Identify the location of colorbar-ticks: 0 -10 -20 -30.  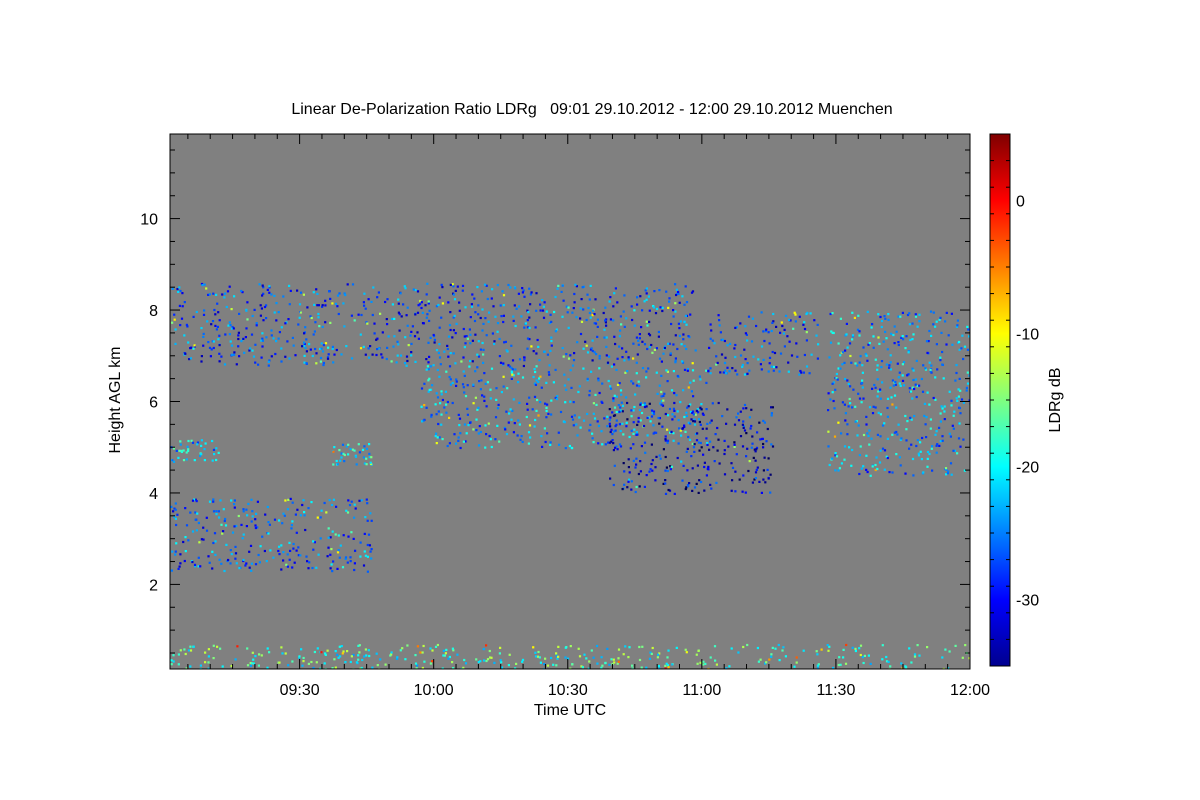
(1014, 400).